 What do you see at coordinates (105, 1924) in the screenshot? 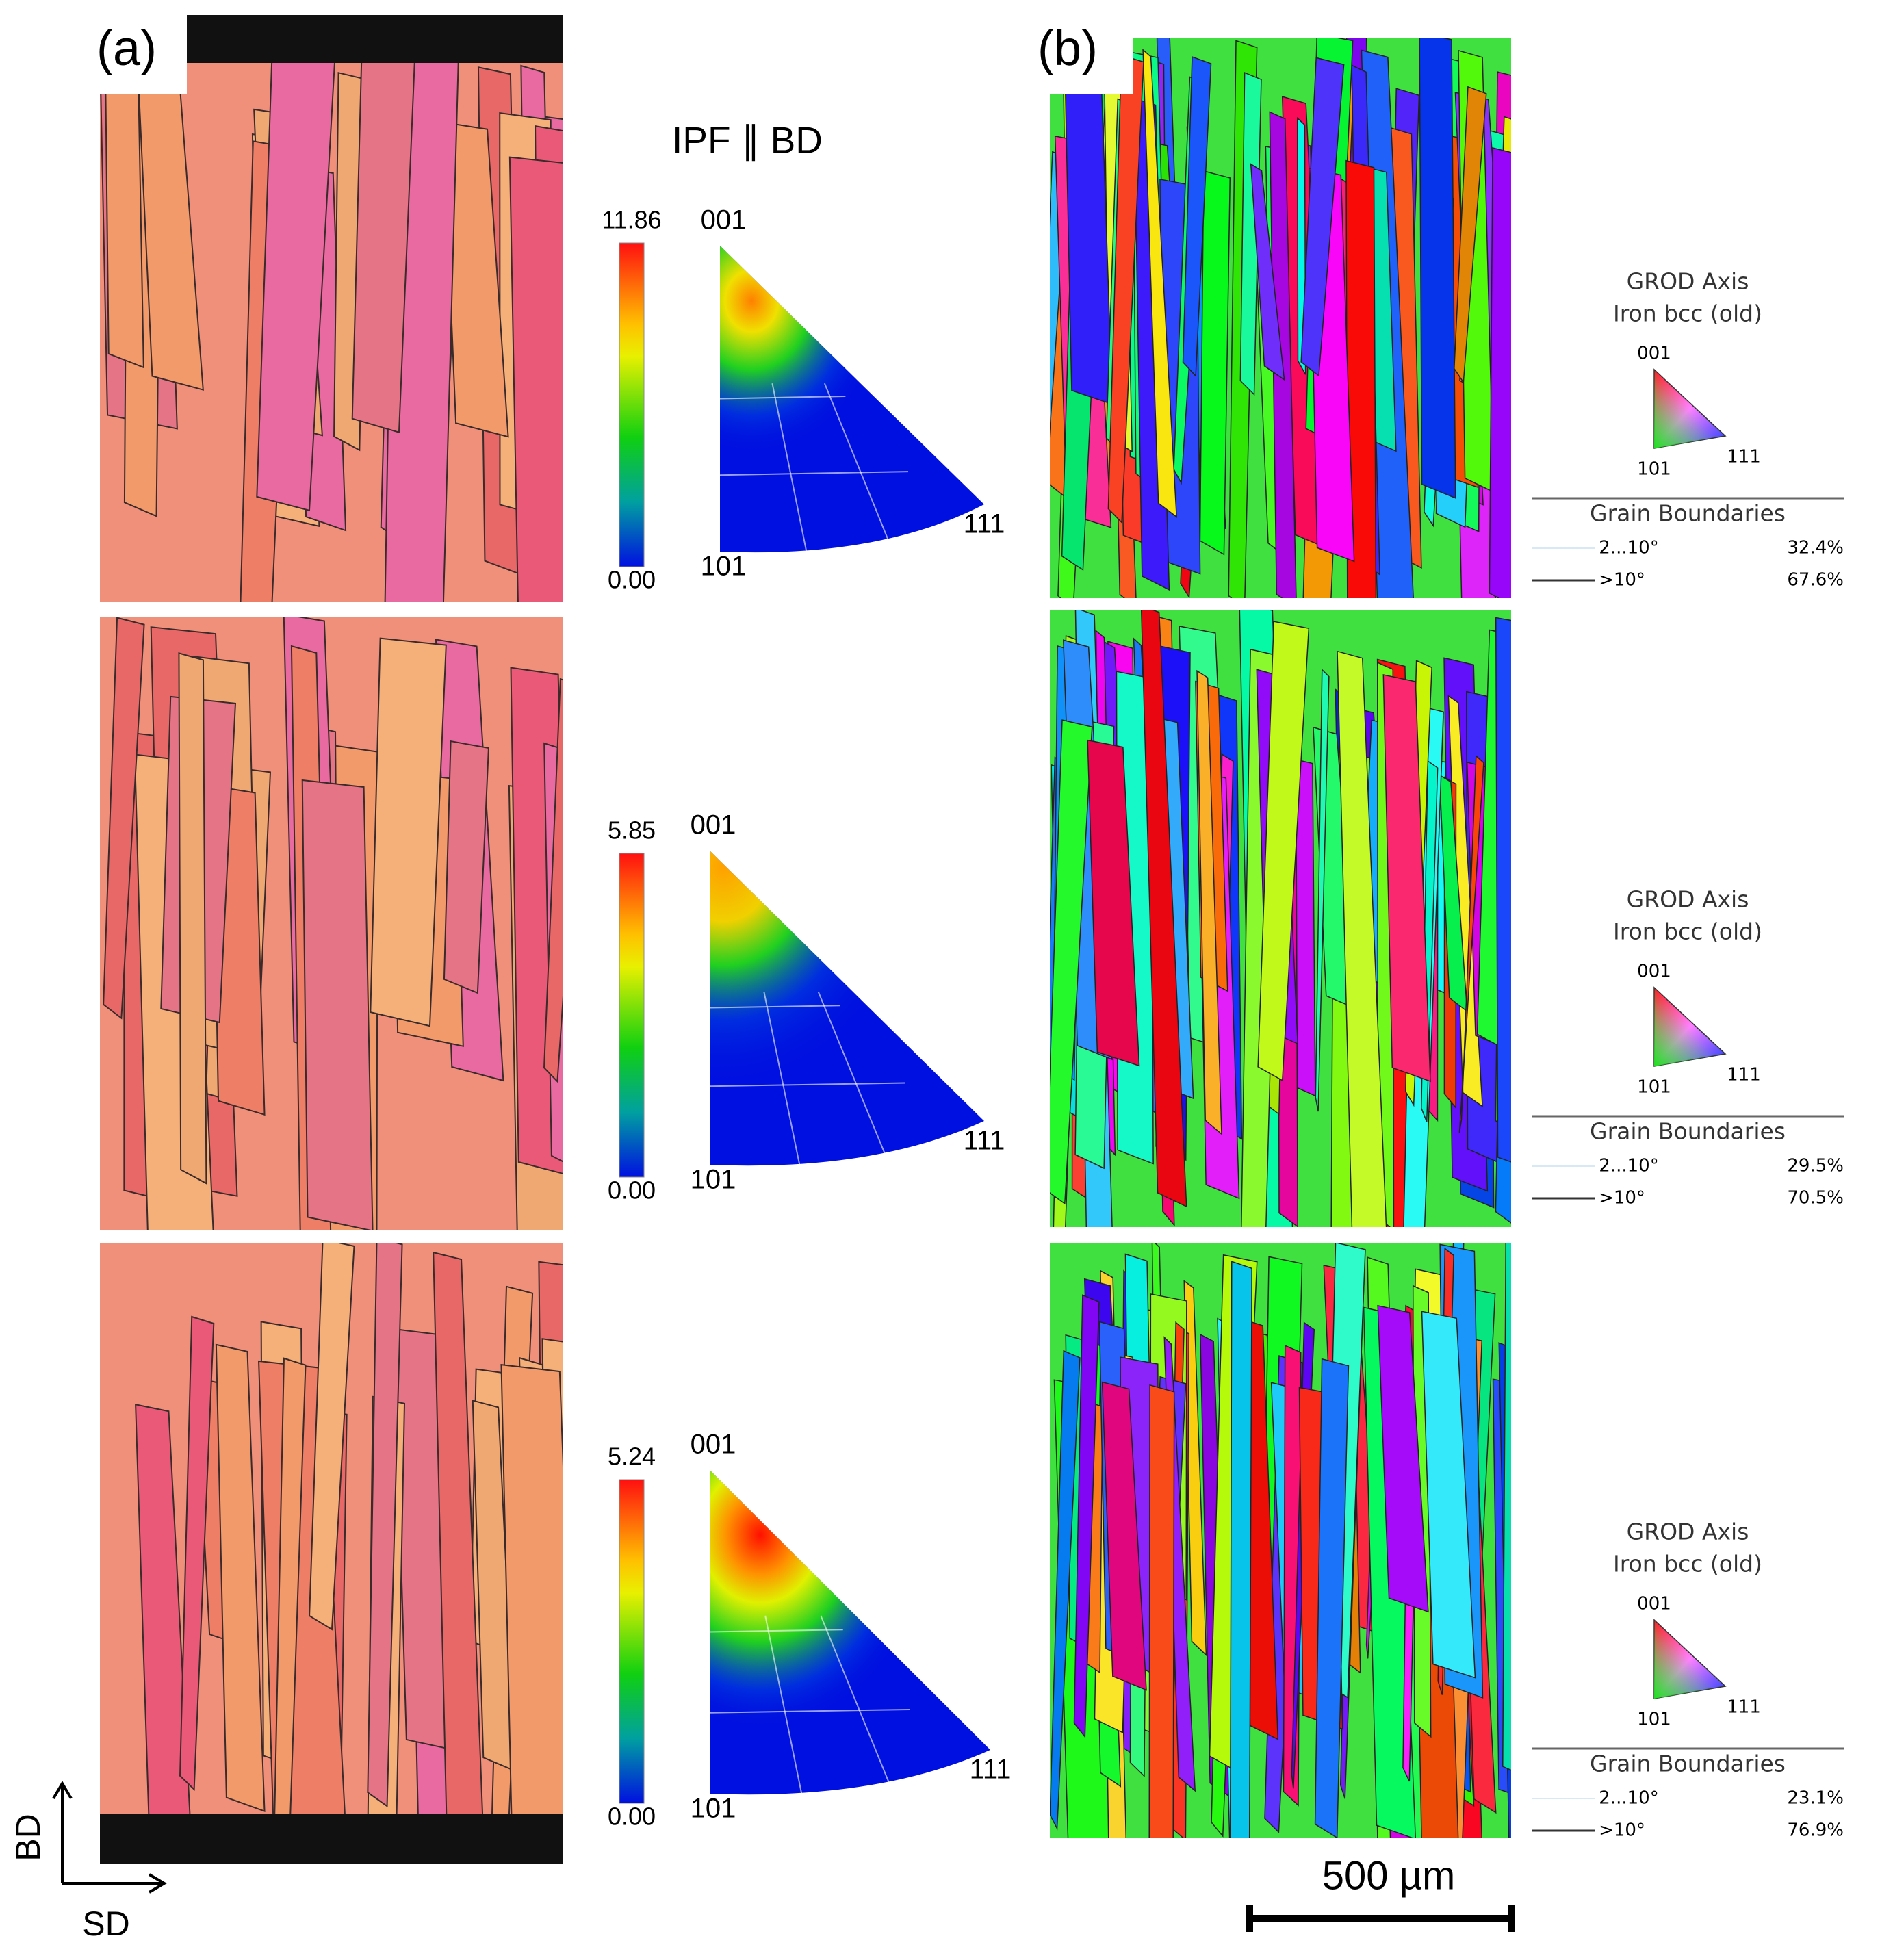
I see `axis-horizontal-label: SD` at bounding box center [105, 1924].